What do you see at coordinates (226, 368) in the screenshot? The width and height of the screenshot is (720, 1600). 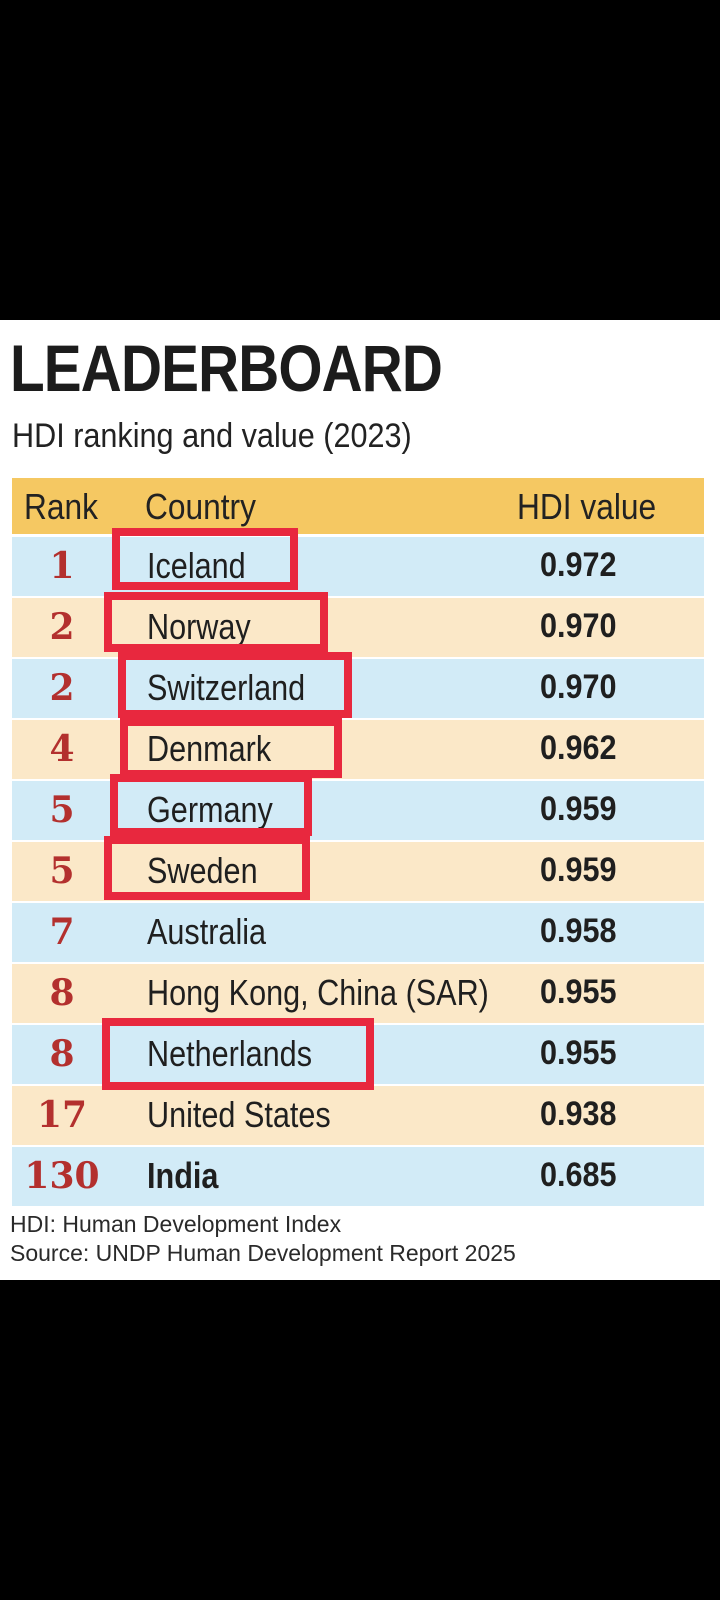 I see `page-title: LEADERBOARD` at bounding box center [226, 368].